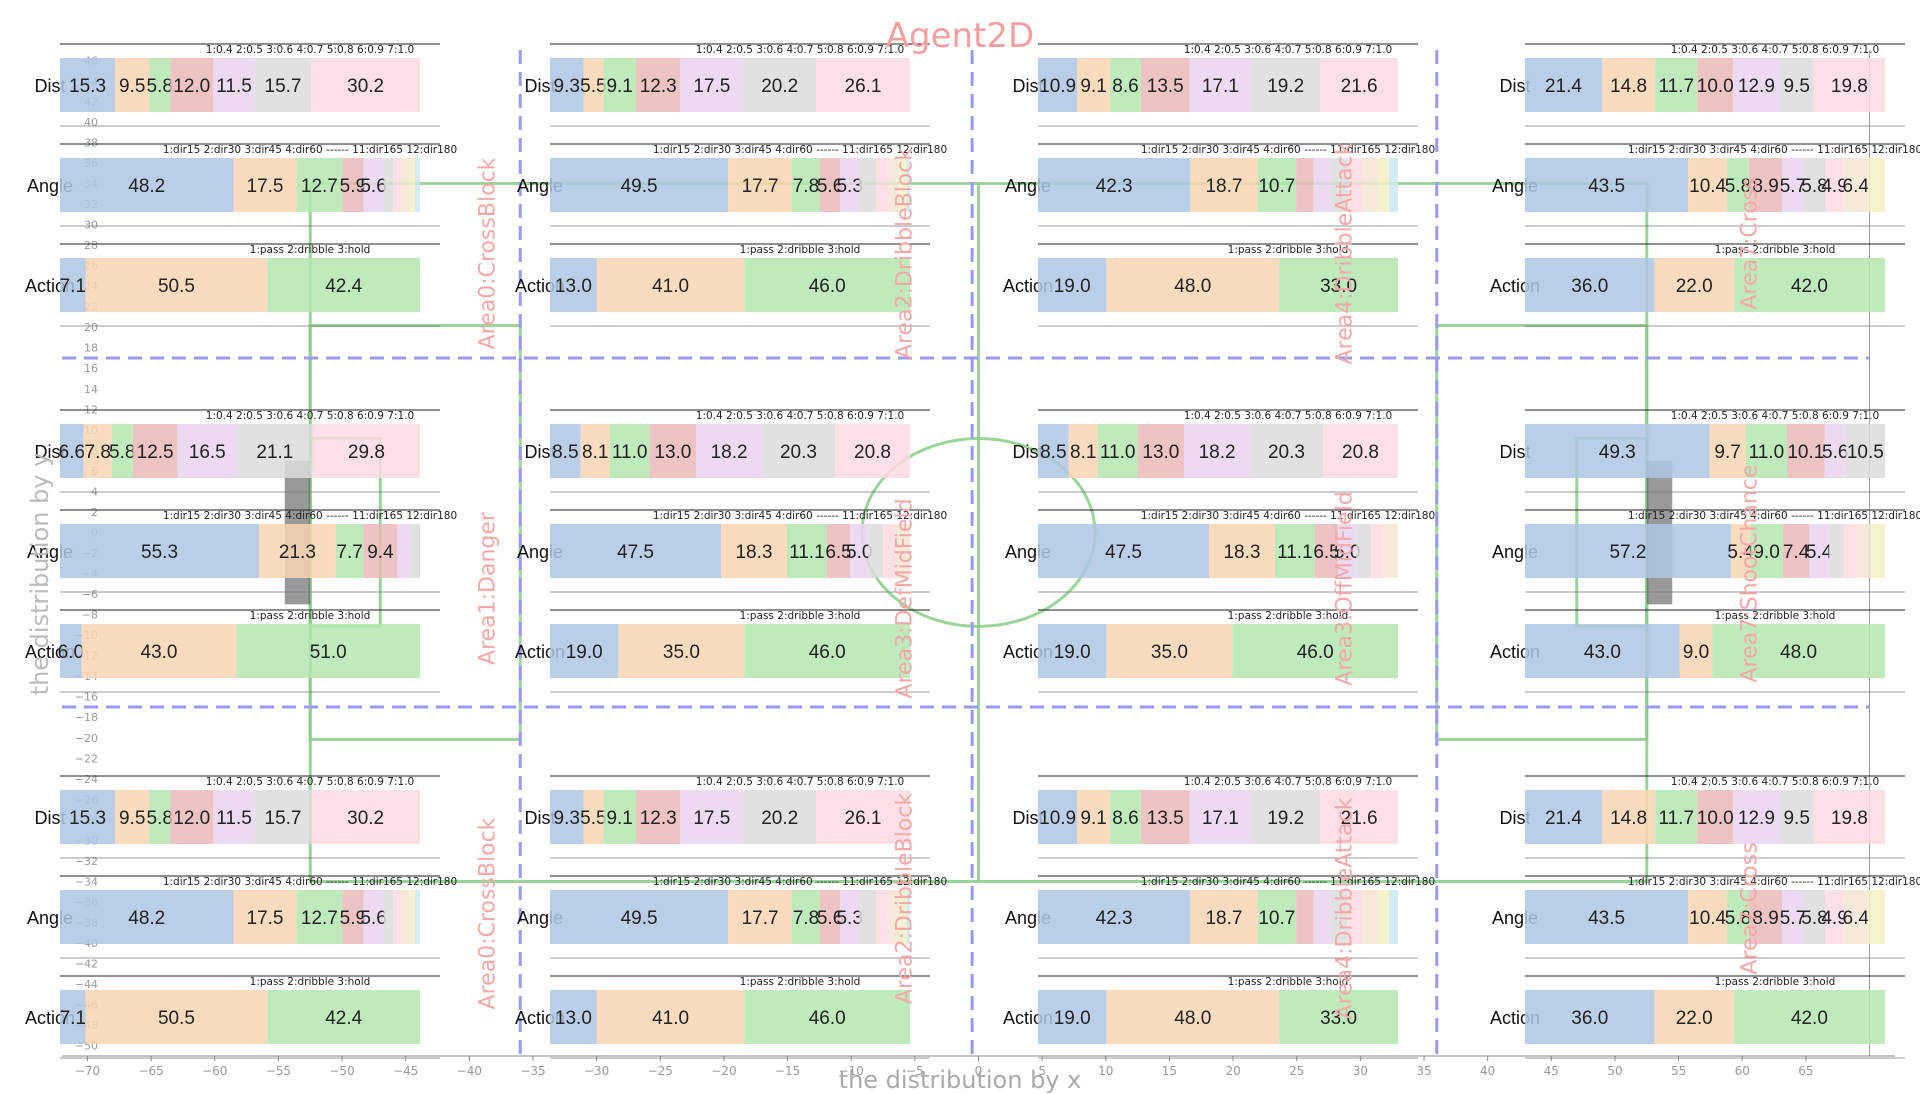 This screenshot has height=1094, width=1920. I want to click on angle-value-label: 48.2, so click(146, 918).